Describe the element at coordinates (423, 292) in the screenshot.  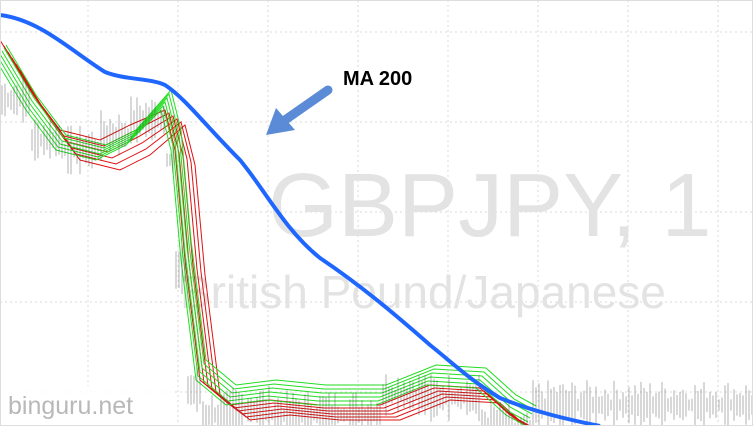
I see `watermark-description: British Pound/Japanese` at that location.